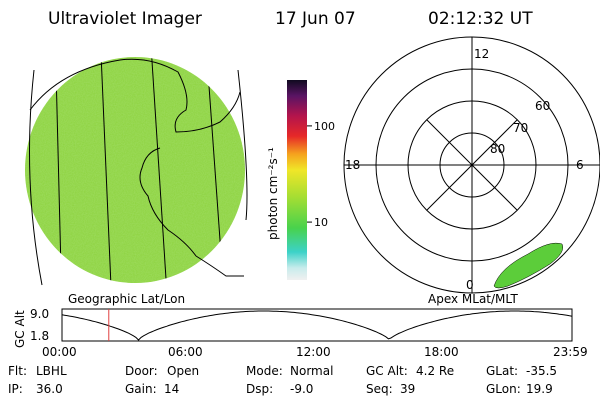 The height and width of the screenshot is (400, 600). What do you see at coordinates (59, 352) in the screenshot?
I see `time-tick-0000: 00:00` at bounding box center [59, 352].